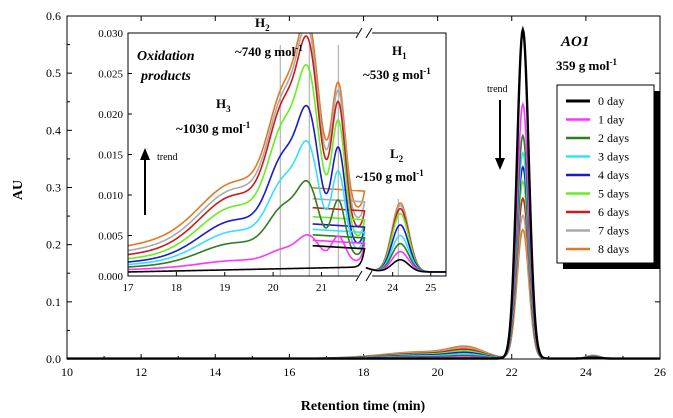 The image size is (673, 418). Describe the element at coordinates (613, 212) in the screenshot. I see `legend-entry-label: 6 days` at that location.